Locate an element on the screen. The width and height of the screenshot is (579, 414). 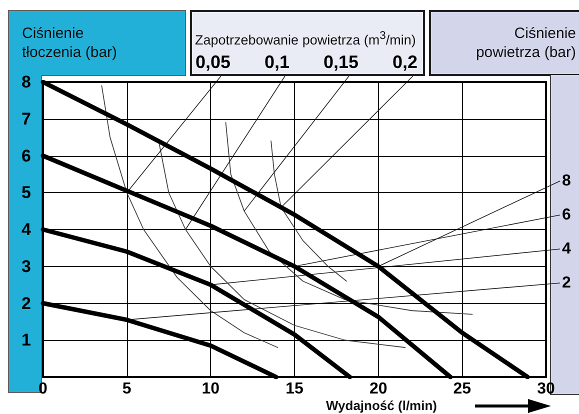
text: 4 is located at coordinates (566, 249).